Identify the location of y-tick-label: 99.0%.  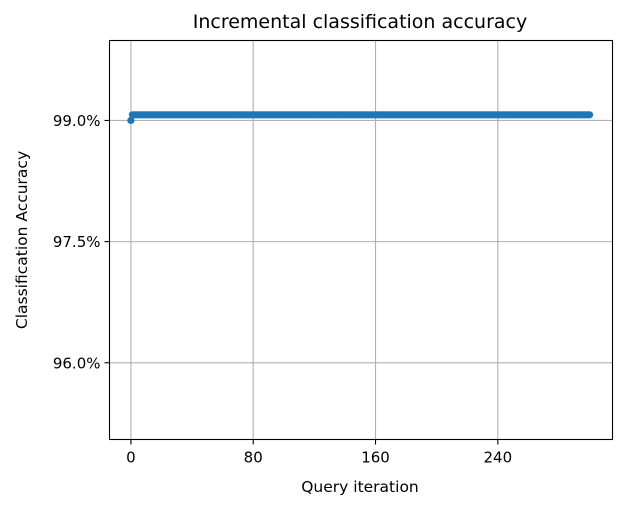
(77, 121).